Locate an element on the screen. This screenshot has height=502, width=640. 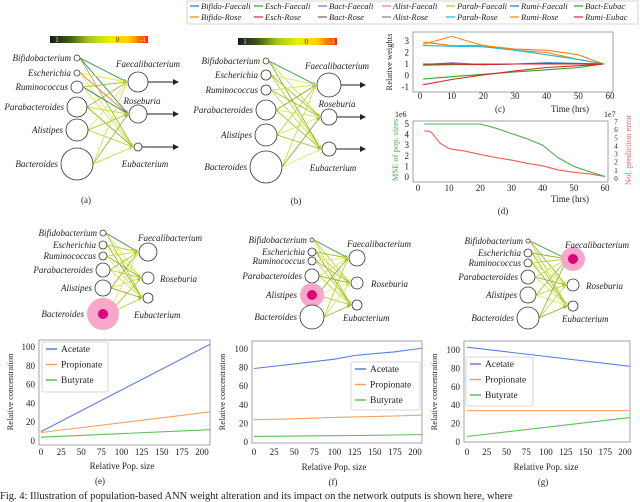
chart-legend: Acetate Propionate Butyrate is located at coordinates (75, 367).